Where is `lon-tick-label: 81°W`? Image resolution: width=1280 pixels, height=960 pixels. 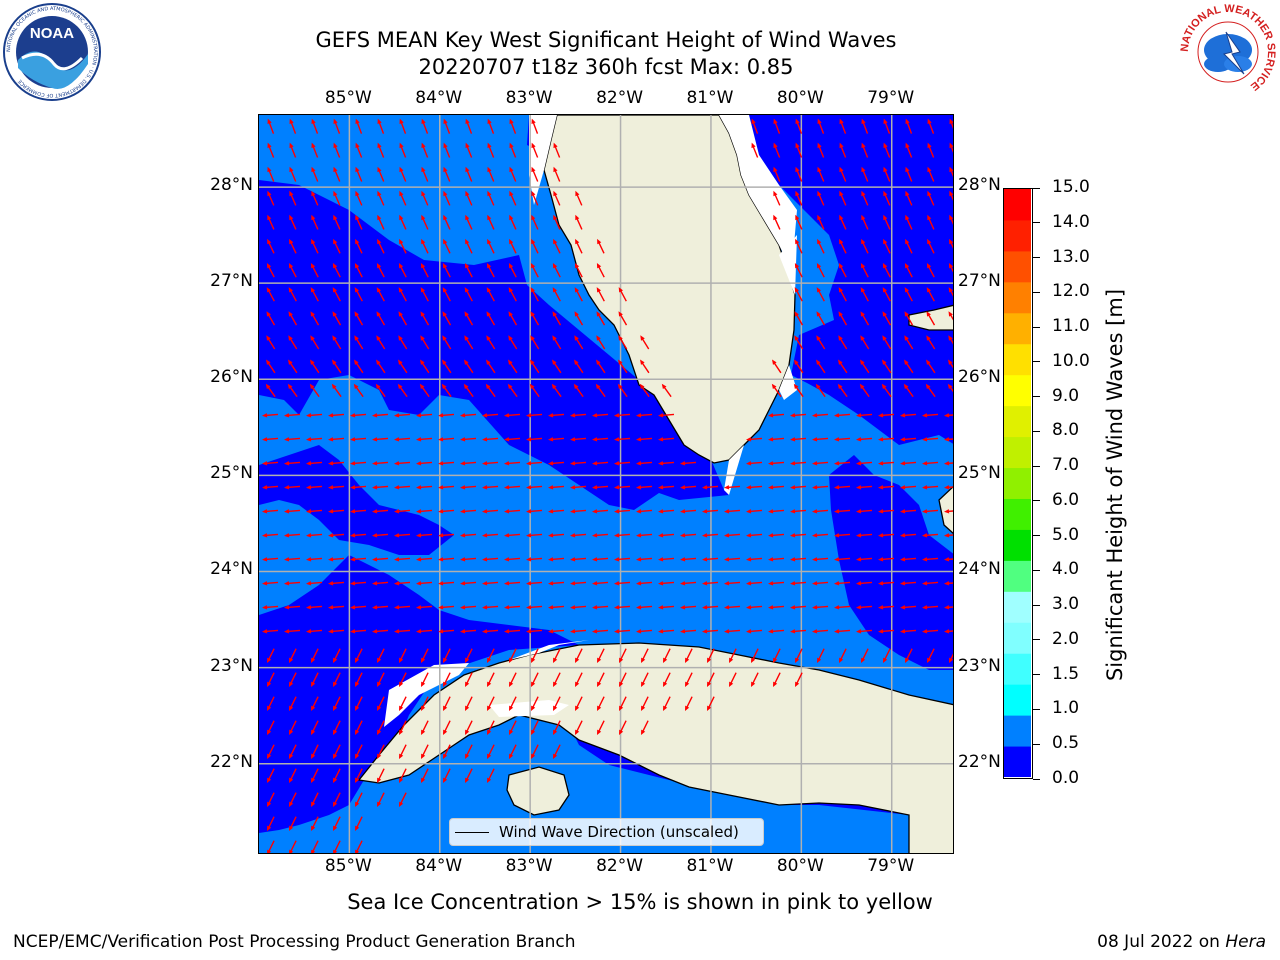
lon-tick-label: 81°W is located at coordinates (710, 866).